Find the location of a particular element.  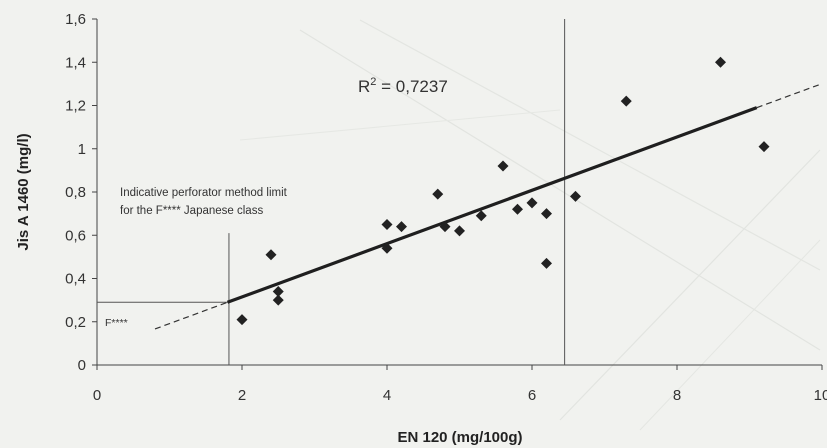

region-label-fclass: F**** is located at coordinates (116, 323).